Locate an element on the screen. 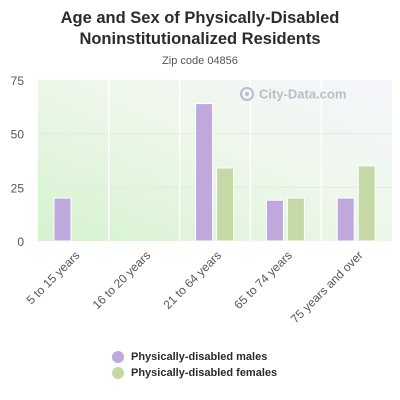 This screenshot has height=400, width=400. watermark-icon is located at coordinates (247, 94).